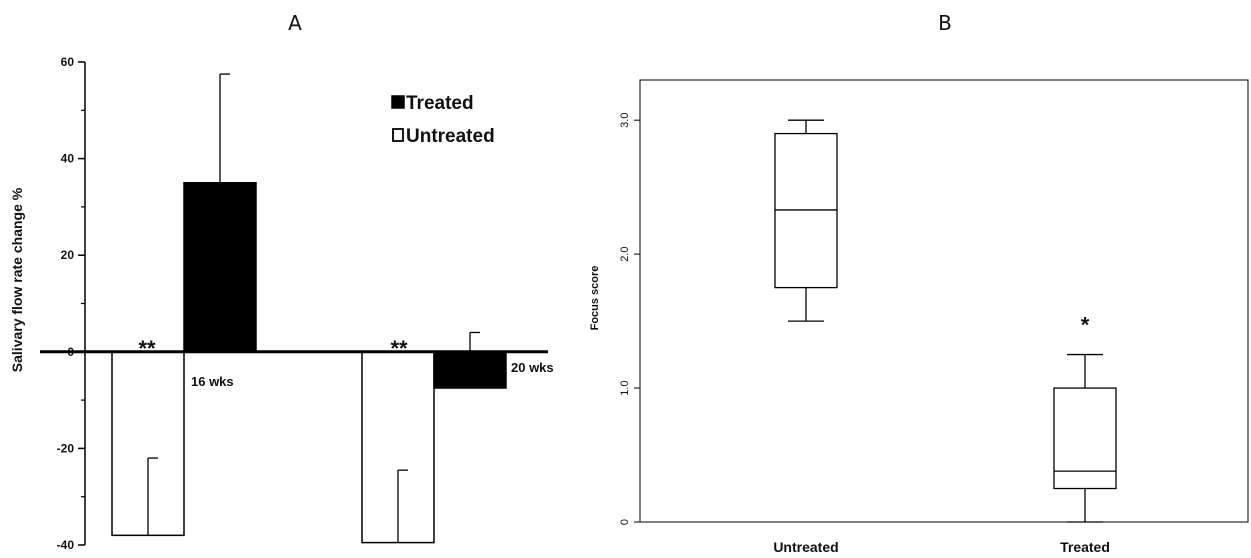 The width and height of the screenshot is (1251, 558). Describe the element at coordinates (805, 547) in the screenshot. I see `panel-b-category-untreated: Untreated` at that location.